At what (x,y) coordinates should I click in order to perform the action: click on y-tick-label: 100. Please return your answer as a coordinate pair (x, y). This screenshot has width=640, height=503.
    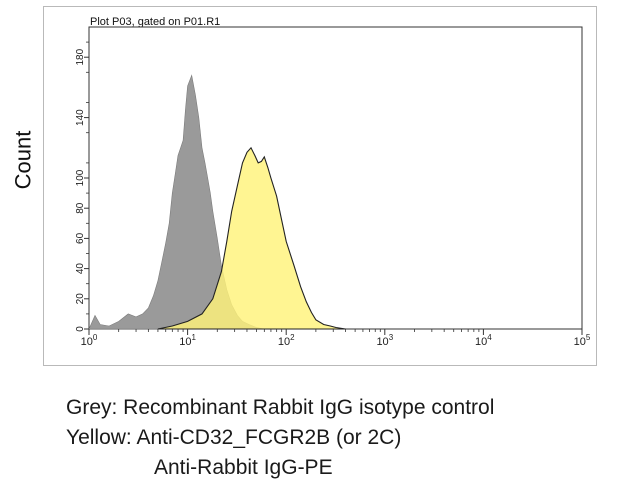
    Looking at the image, I should click on (80, 177).